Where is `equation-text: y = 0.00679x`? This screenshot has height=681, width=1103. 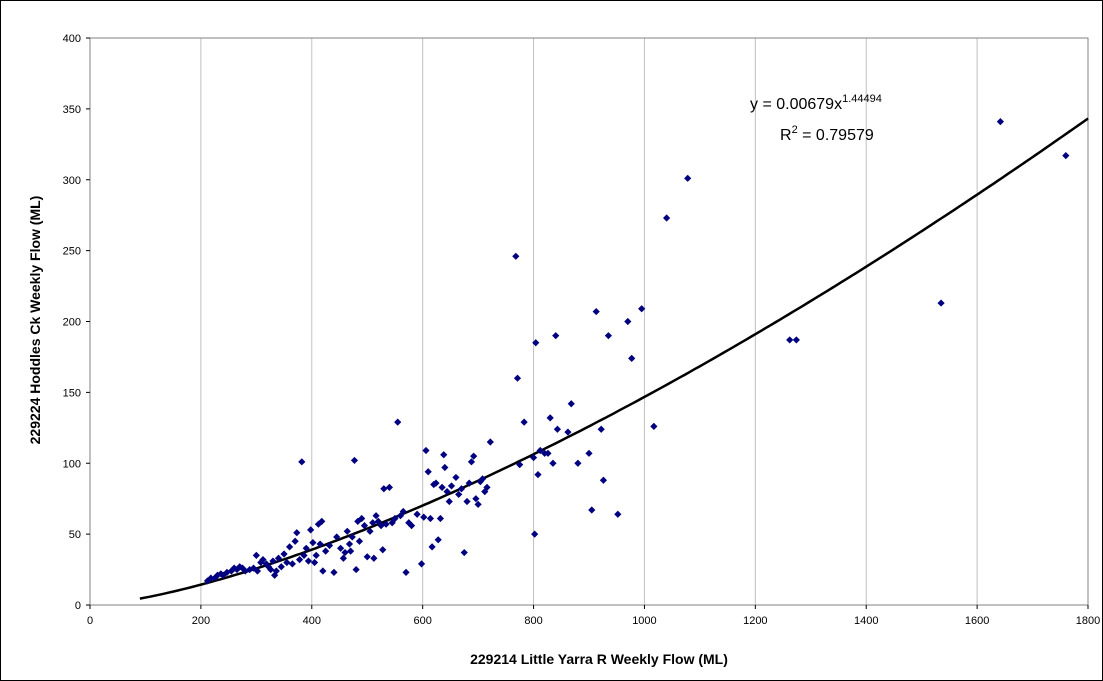 equation-text: y = 0.00679x is located at coordinates (796, 104).